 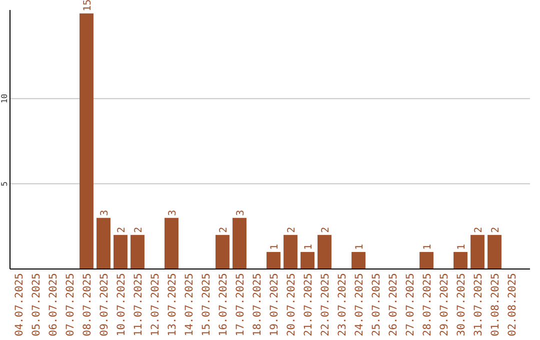 I want to click on x-tick-label: 21.07.2025, so click(x=308, y=304).